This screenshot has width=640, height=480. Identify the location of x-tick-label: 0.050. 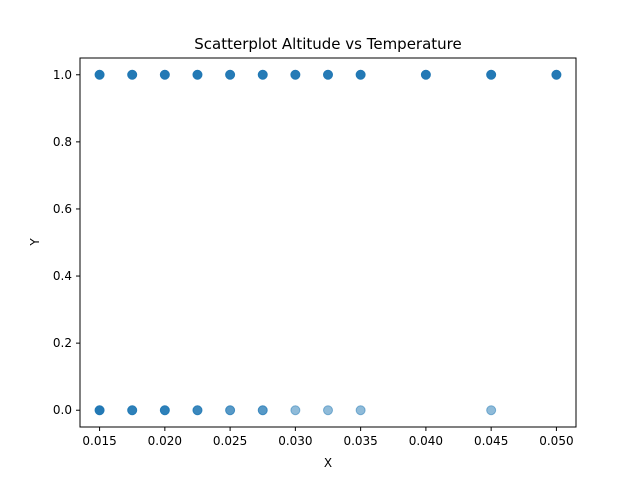
(556, 441).